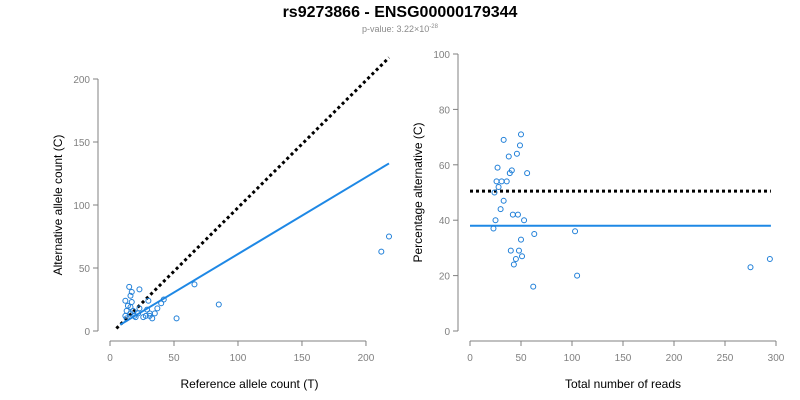 The height and width of the screenshot is (400, 800). Describe the element at coordinates (674, 358) in the screenshot. I see `percentage-x-tick-label: 200` at that location.